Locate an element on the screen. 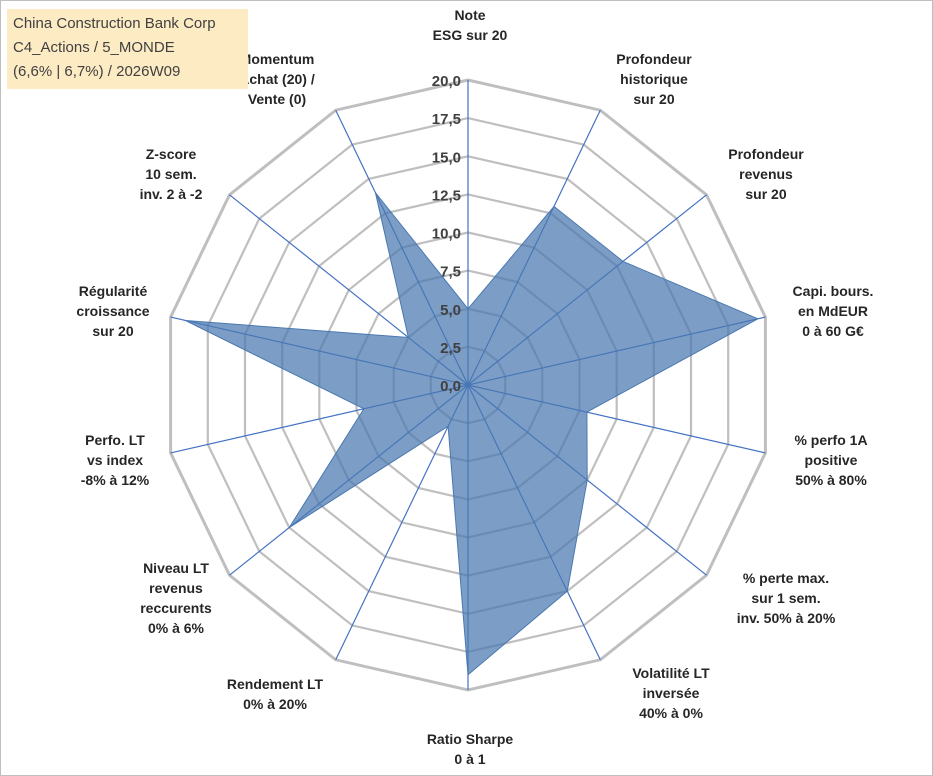  axis-label-1: Profondeur historique sur 20 is located at coordinates (654, 79).